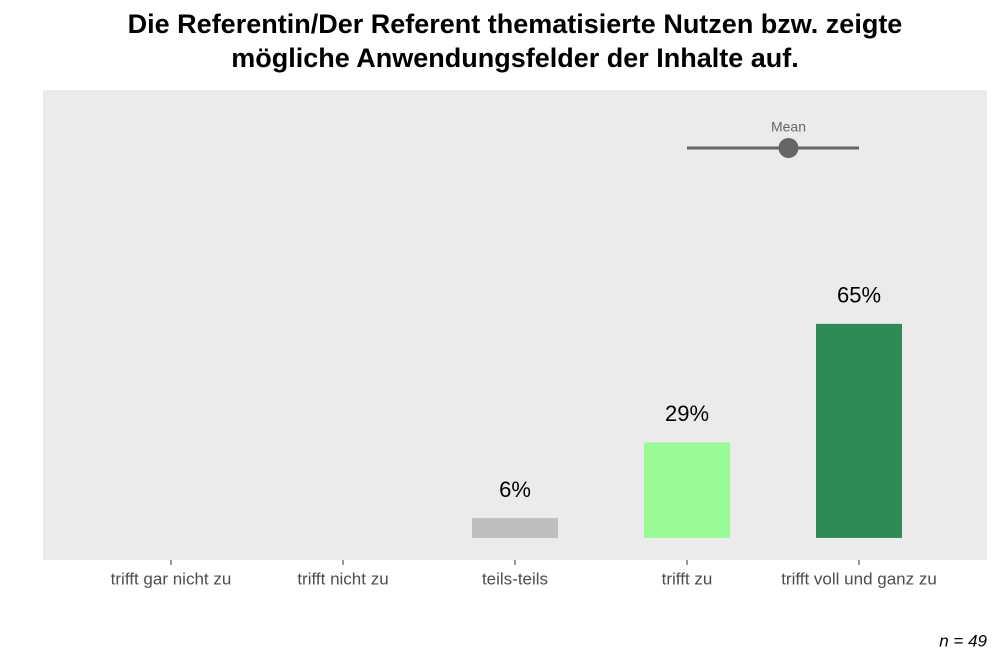 This screenshot has width=1000, height=666. What do you see at coordinates (859, 295) in the screenshot?
I see `value-label: 65%` at bounding box center [859, 295].